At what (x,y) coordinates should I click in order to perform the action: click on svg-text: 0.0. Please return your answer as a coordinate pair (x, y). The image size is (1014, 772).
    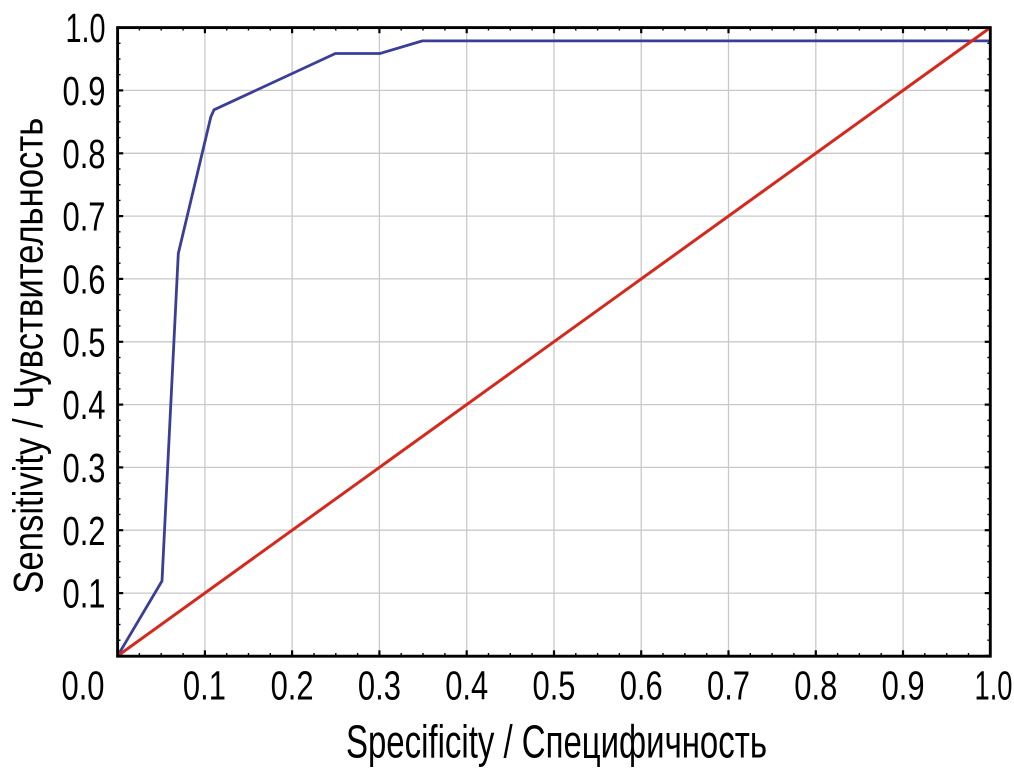
    Looking at the image, I should click on (83, 685).